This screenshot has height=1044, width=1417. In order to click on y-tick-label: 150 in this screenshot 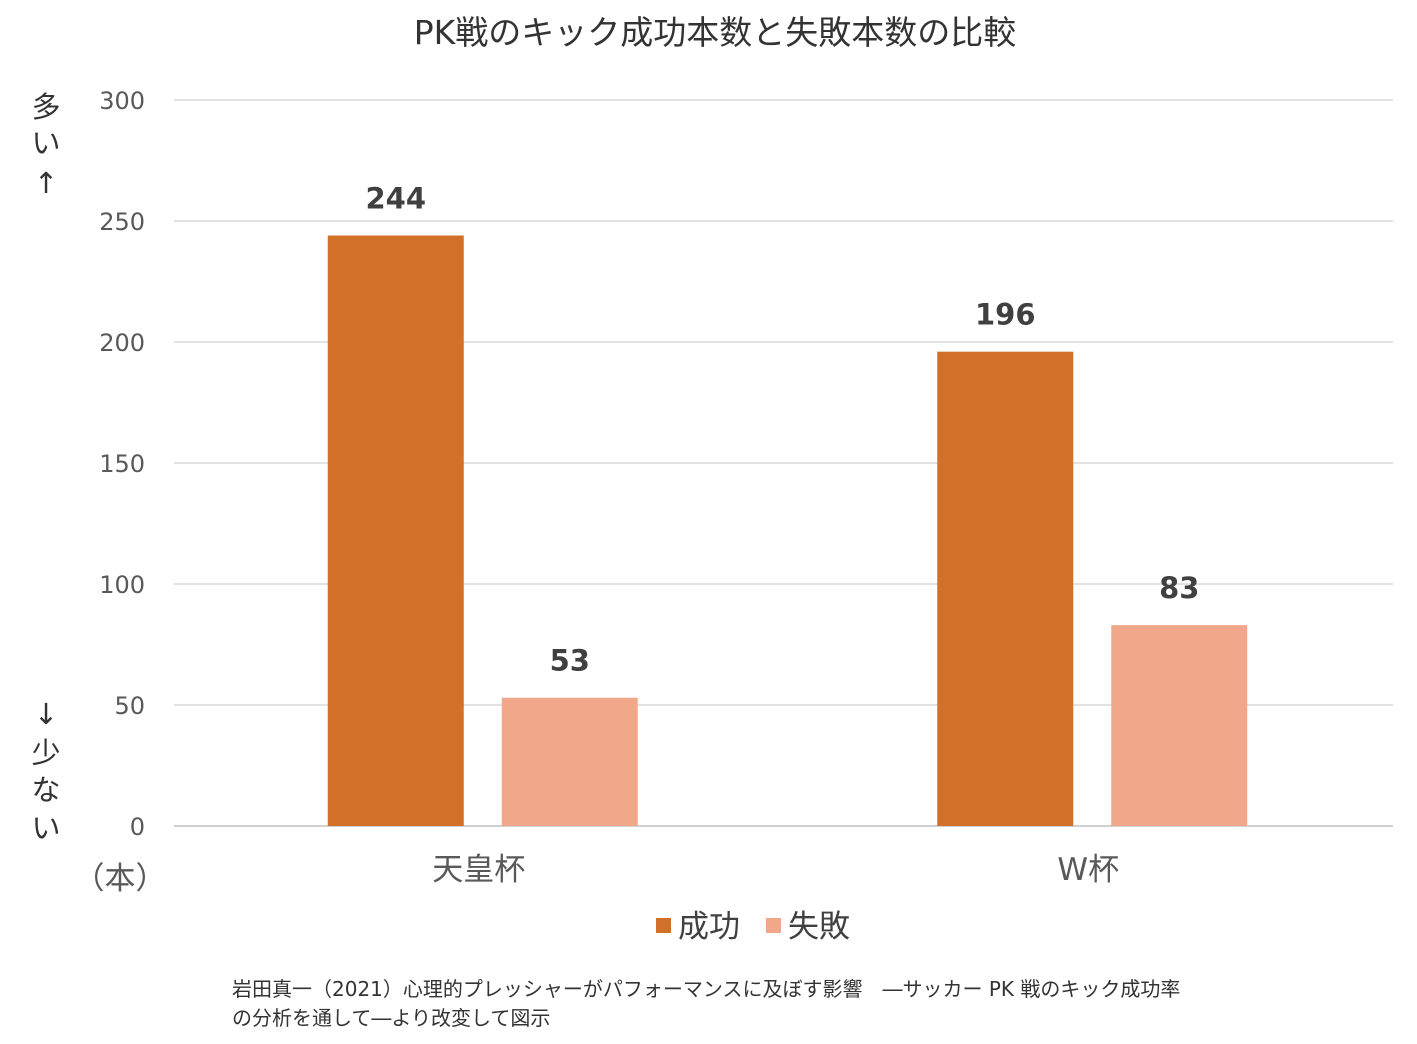, I will do `click(122, 464)`.